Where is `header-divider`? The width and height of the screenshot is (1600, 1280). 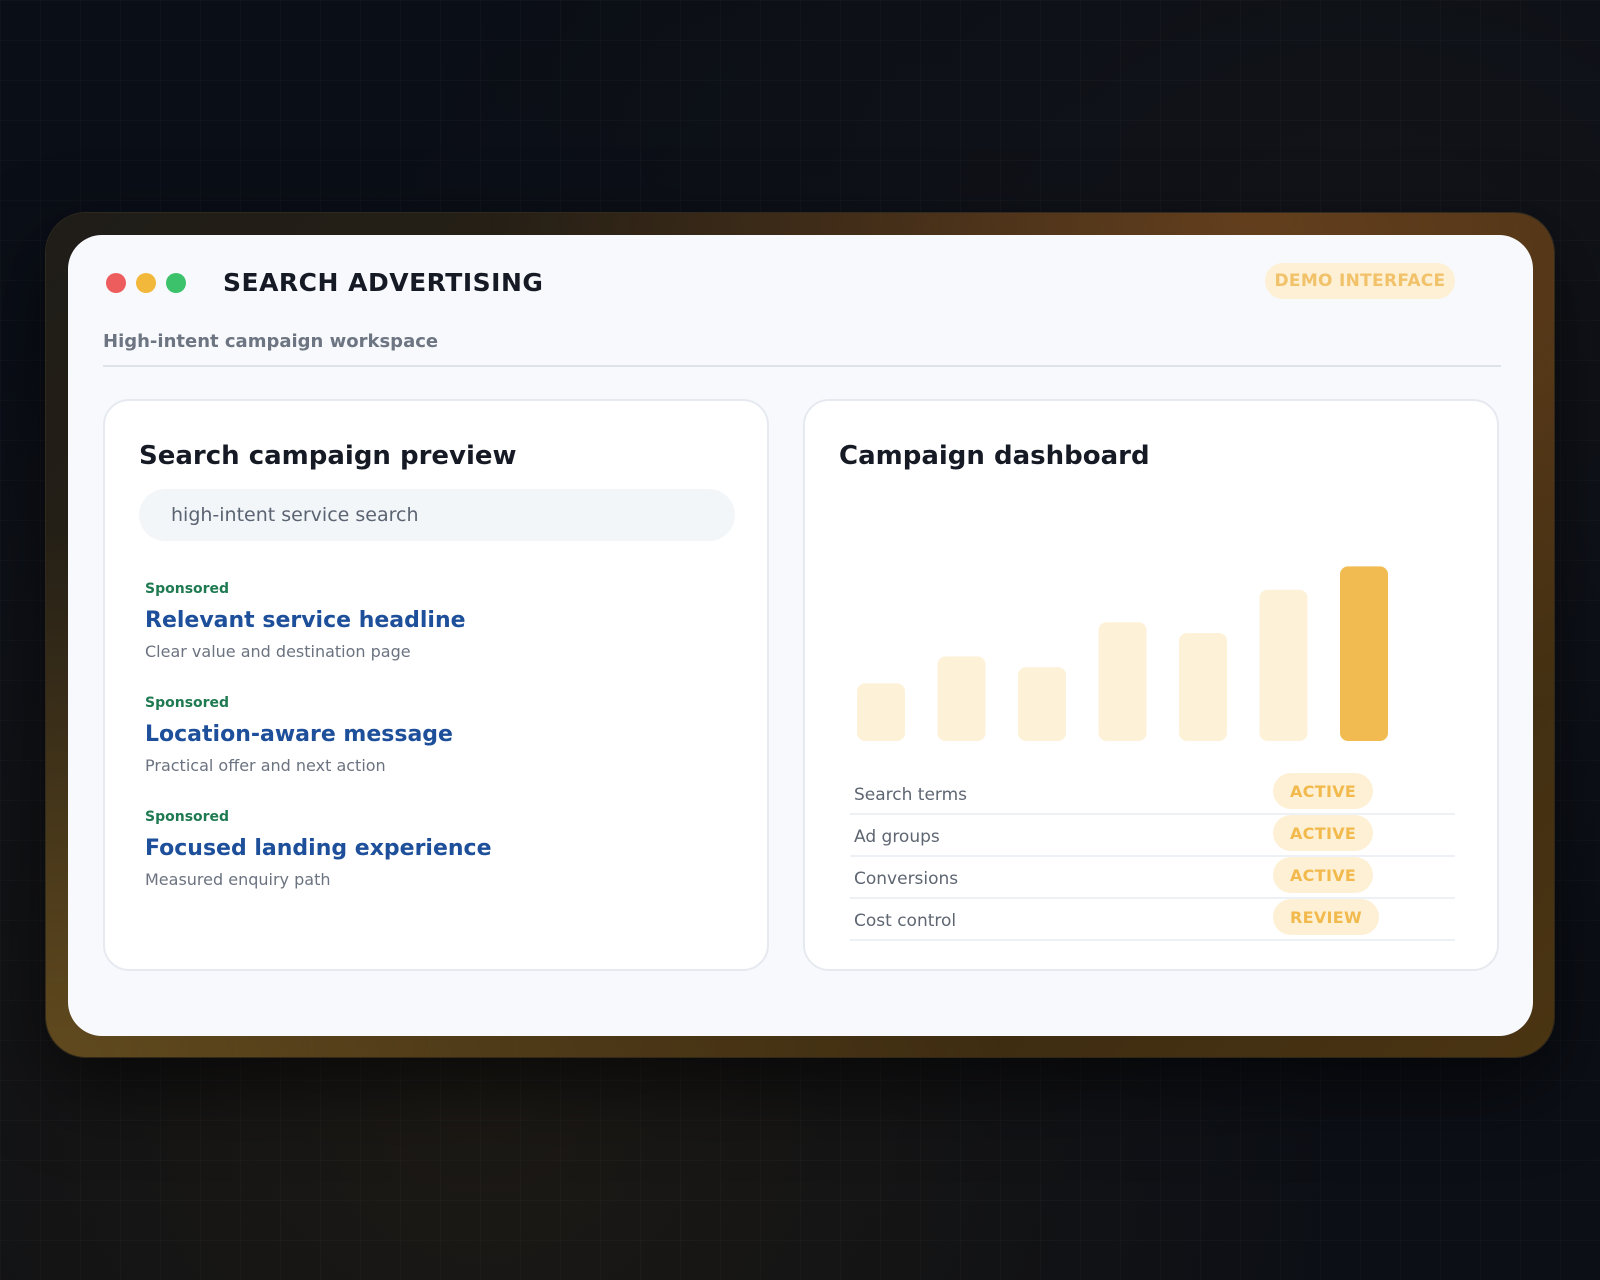 header-divider is located at coordinates (802, 366).